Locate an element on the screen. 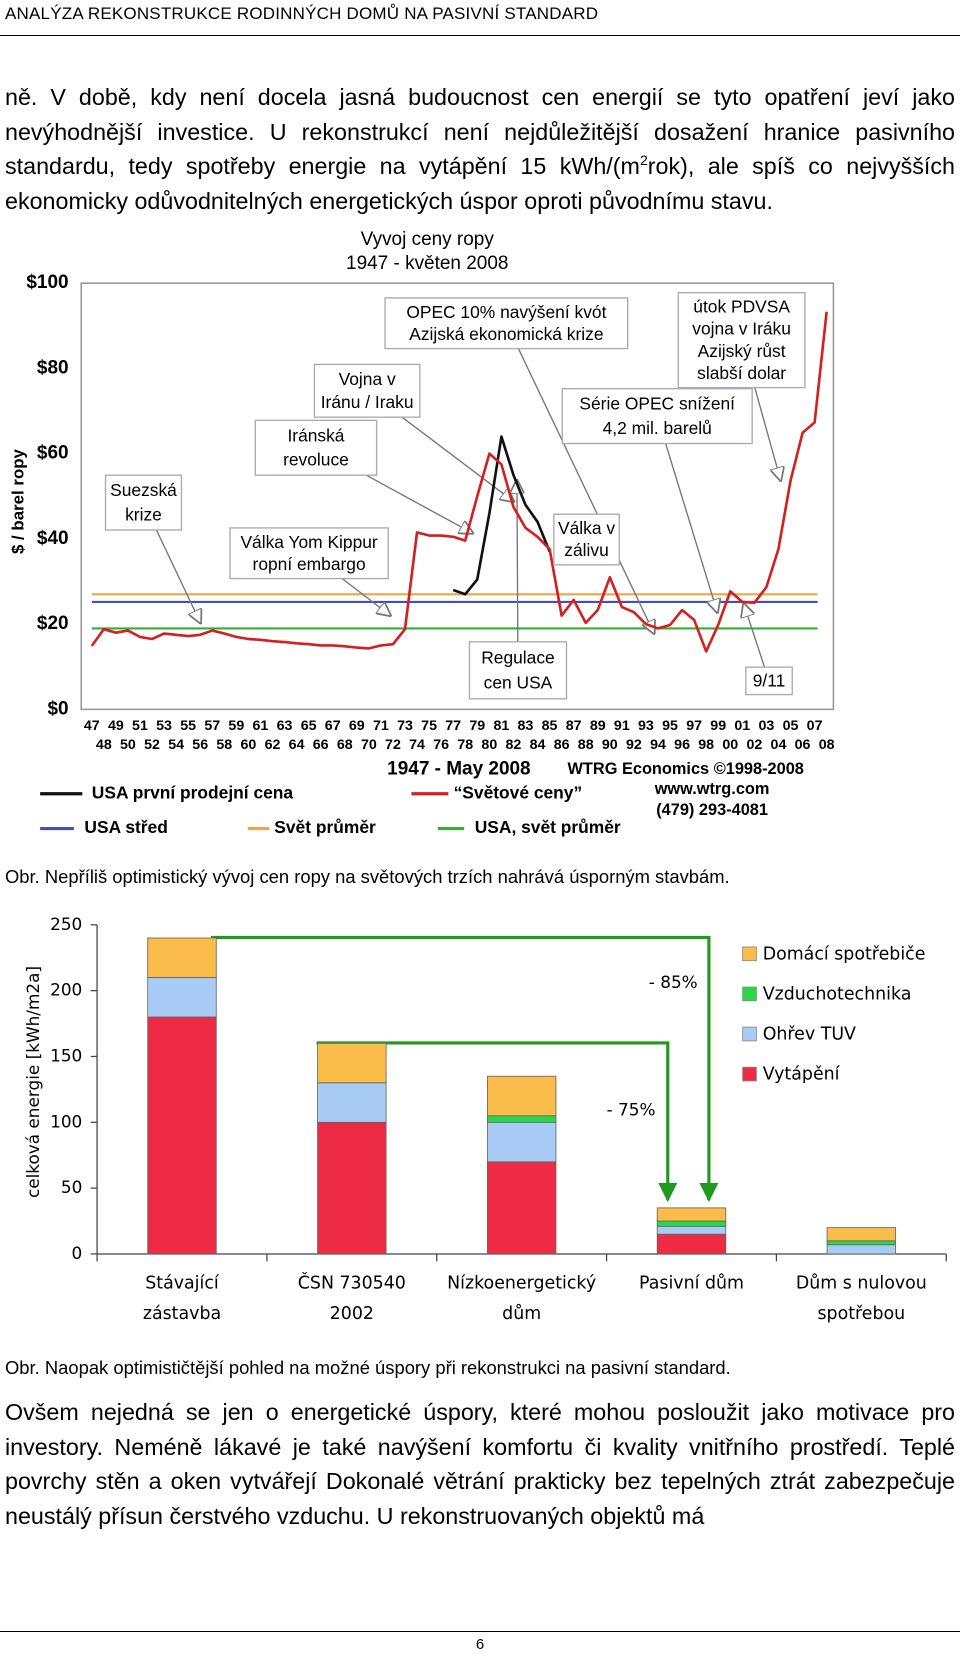 This screenshot has width=960, height=1654. chart-title: Vyvoj ceny ropy is located at coordinates (428, 238).